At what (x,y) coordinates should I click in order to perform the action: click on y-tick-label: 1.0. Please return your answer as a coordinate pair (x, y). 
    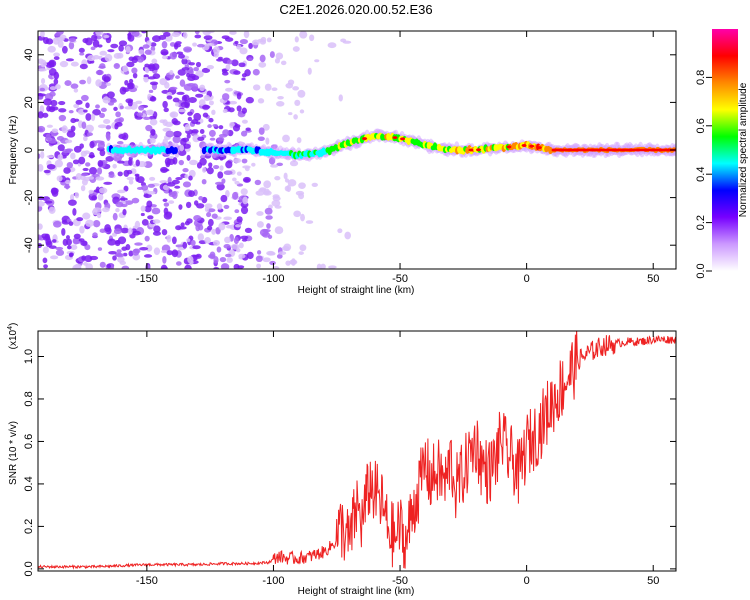
    Looking at the image, I should click on (29, 356).